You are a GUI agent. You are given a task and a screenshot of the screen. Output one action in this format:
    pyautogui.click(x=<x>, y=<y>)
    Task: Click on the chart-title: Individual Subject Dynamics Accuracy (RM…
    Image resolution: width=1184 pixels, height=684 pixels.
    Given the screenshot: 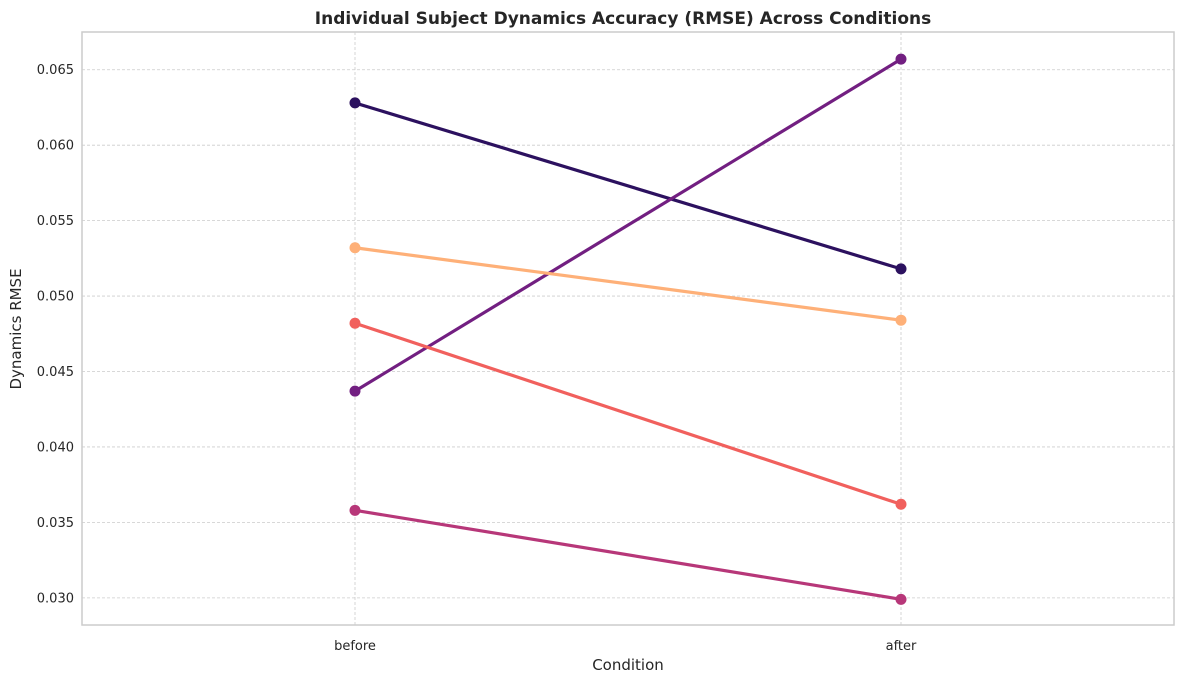 What is the action you would take?
    pyautogui.click(x=623, y=19)
    